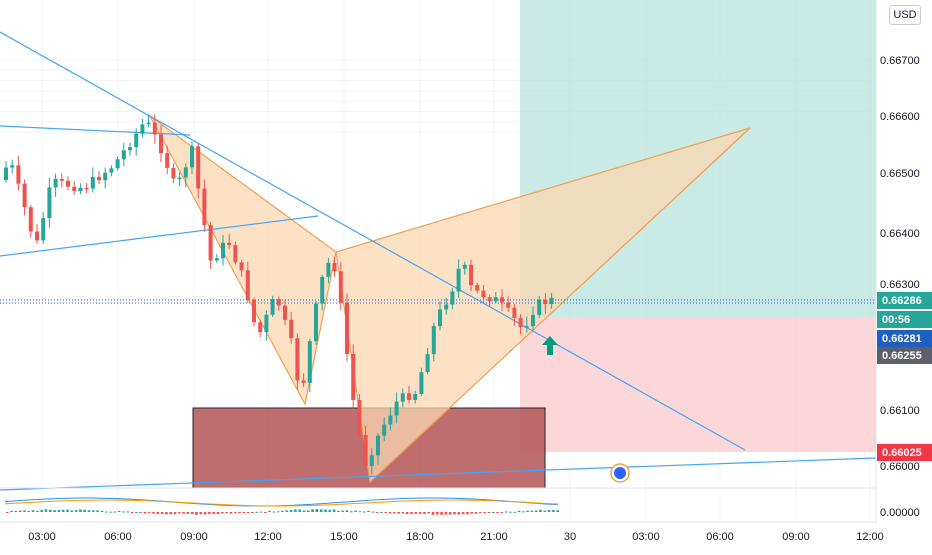 The height and width of the screenshot is (555, 932). I want to click on price-tag-stop: 0.66025, so click(904, 452).